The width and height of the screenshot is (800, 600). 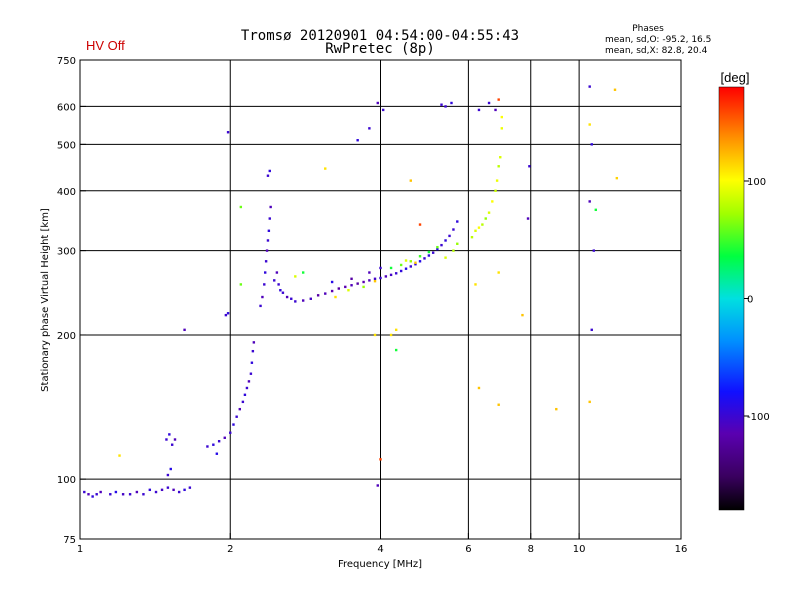 What do you see at coordinates (66, 192) in the screenshot?
I see `y-tick-label: 400` at bounding box center [66, 192].